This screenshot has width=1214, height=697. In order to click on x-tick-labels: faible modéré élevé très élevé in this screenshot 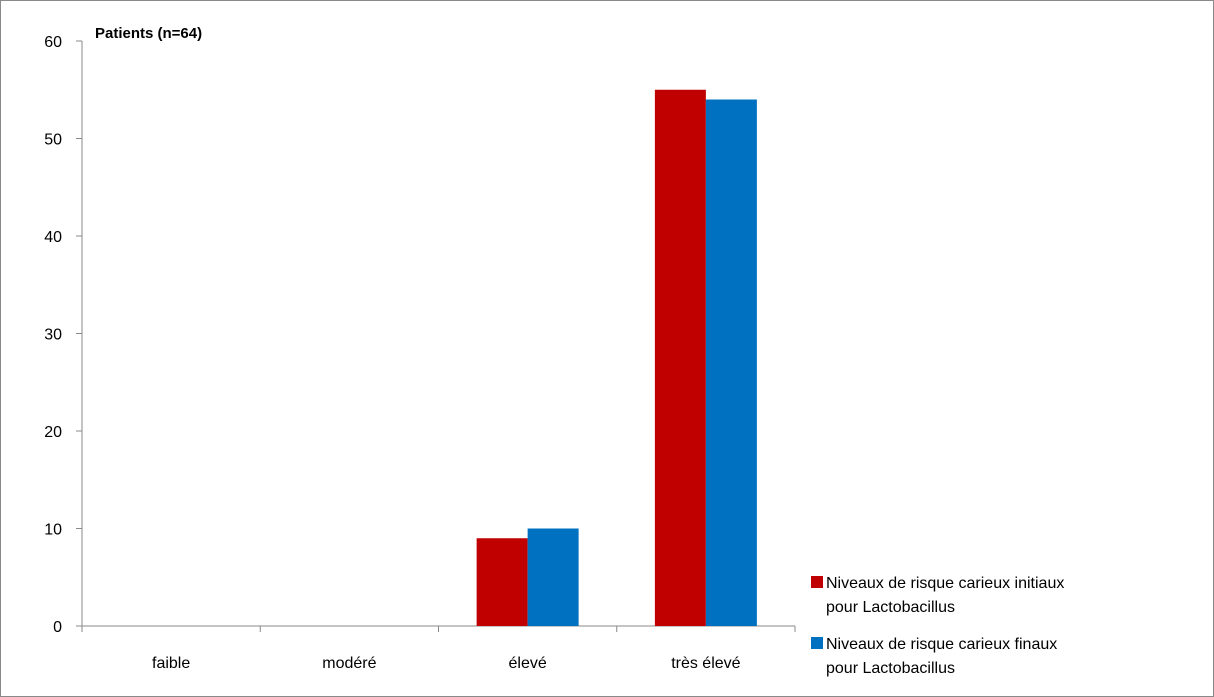, I will do `click(446, 663)`.